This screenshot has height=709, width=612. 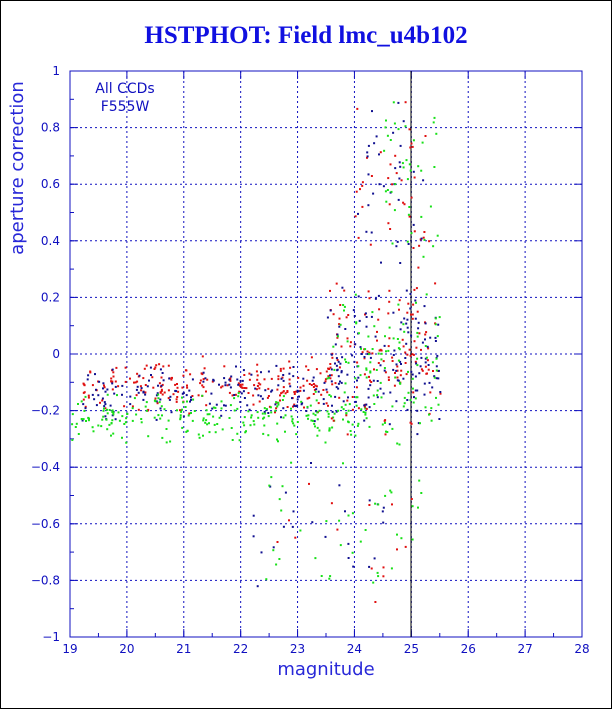 What do you see at coordinates (45, 524) in the screenshot?
I see `y-tick-label: −0.6` at bounding box center [45, 524].